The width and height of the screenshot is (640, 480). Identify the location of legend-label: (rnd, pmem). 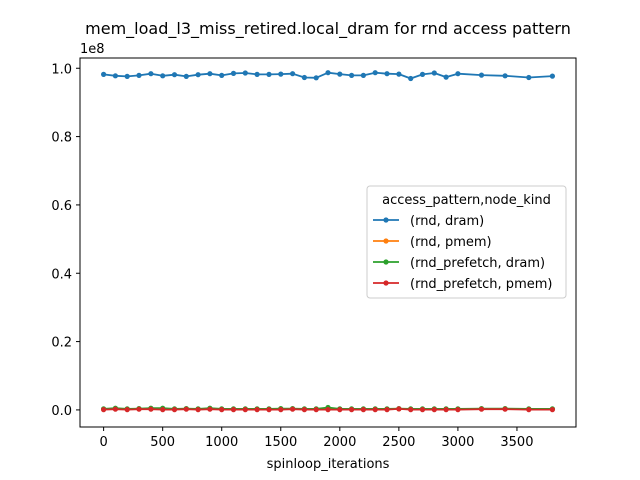
(451, 242).